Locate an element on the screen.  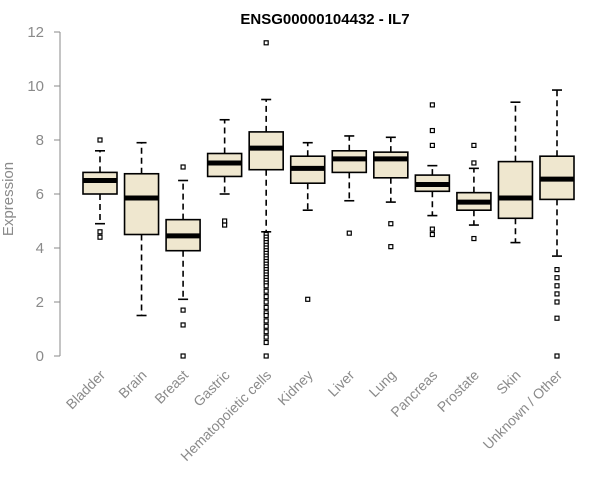
x-tick-label: Lung is located at coordinates (382, 383).